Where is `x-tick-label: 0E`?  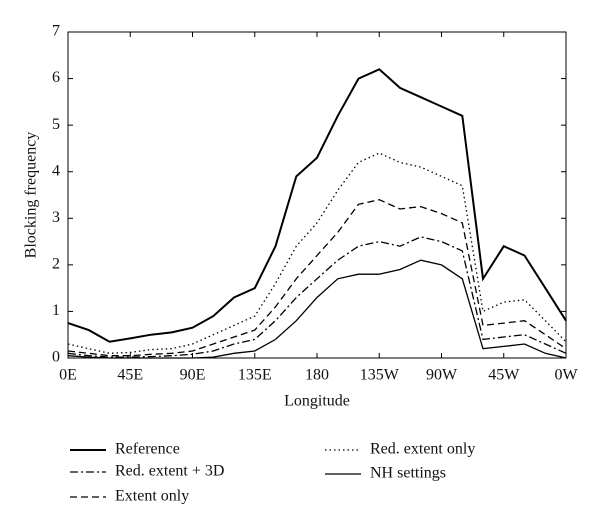 x-tick-label: 0E is located at coordinates (68, 375).